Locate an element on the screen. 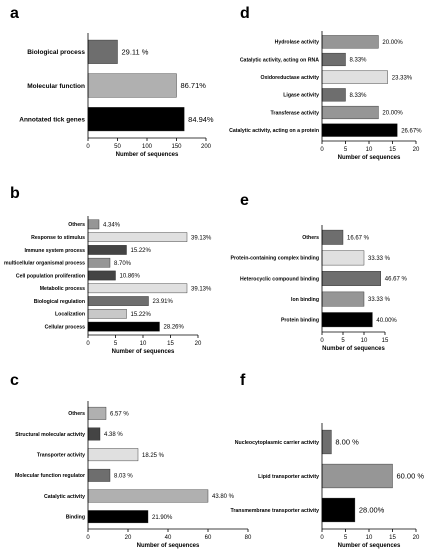 This screenshot has height=550, width=436. category-label: Ion binding is located at coordinates (305, 300).